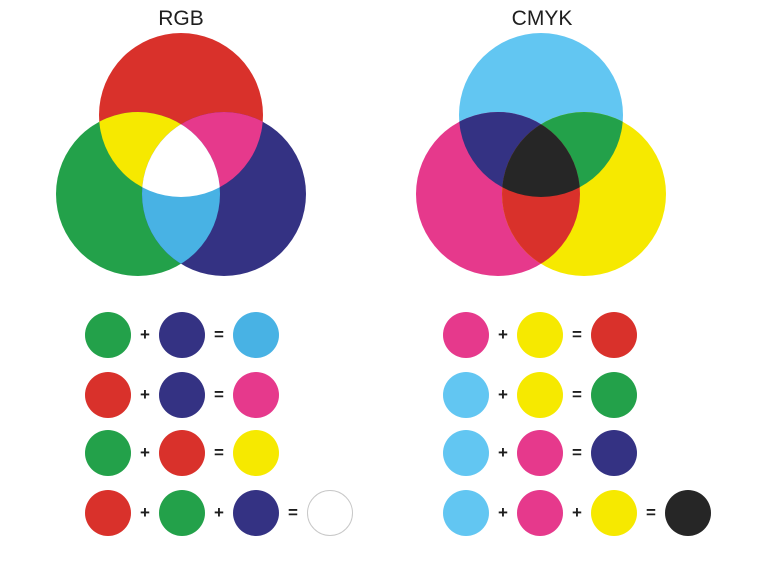 The image size is (763, 573). I want to click on cmyk-black-result-swatch, so click(688, 513).